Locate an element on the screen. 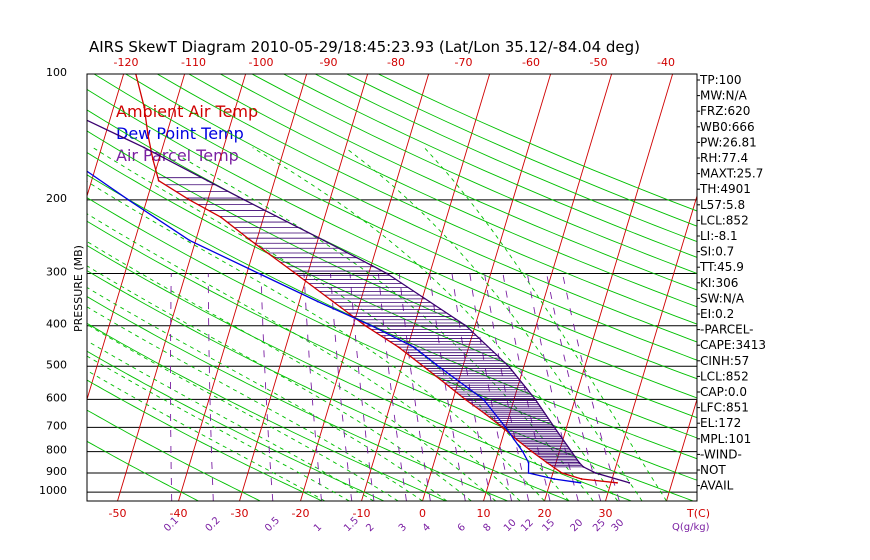  pressure-tick-label: 700 is located at coordinates (56, 425).